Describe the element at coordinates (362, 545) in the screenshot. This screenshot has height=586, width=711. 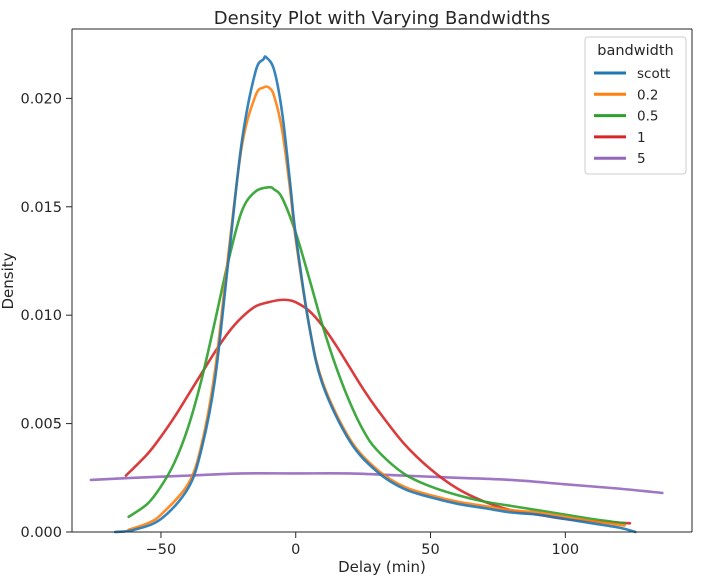
I see `x-axis-ticks: −50 0 50 100` at that location.